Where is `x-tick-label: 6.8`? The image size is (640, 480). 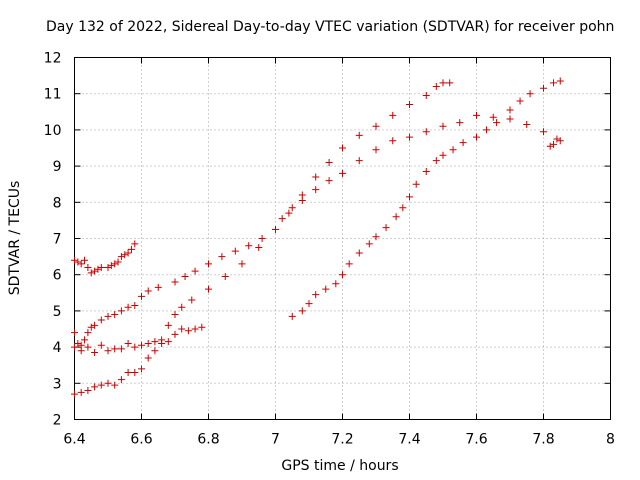 x-tick-label: 6.8 is located at coordinates (208, 440).